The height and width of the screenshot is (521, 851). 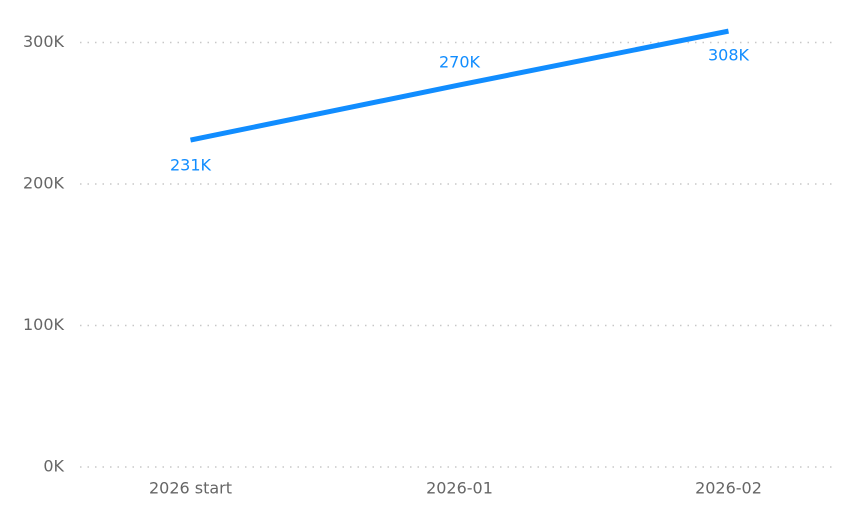 What do you see at coordinates (44, 41) in the screenshot?
I see `y-tick-label: 300K` at bounding box center [44, 41].